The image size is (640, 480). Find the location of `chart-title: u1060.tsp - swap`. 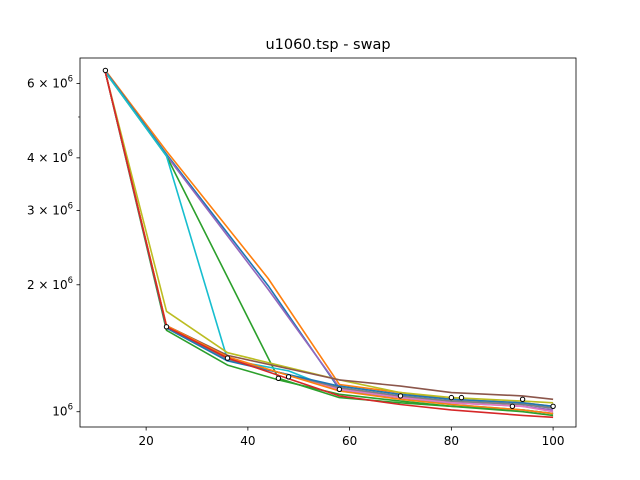

chart-title: u1060.tsp - swap is located at coordinates (327, 45).